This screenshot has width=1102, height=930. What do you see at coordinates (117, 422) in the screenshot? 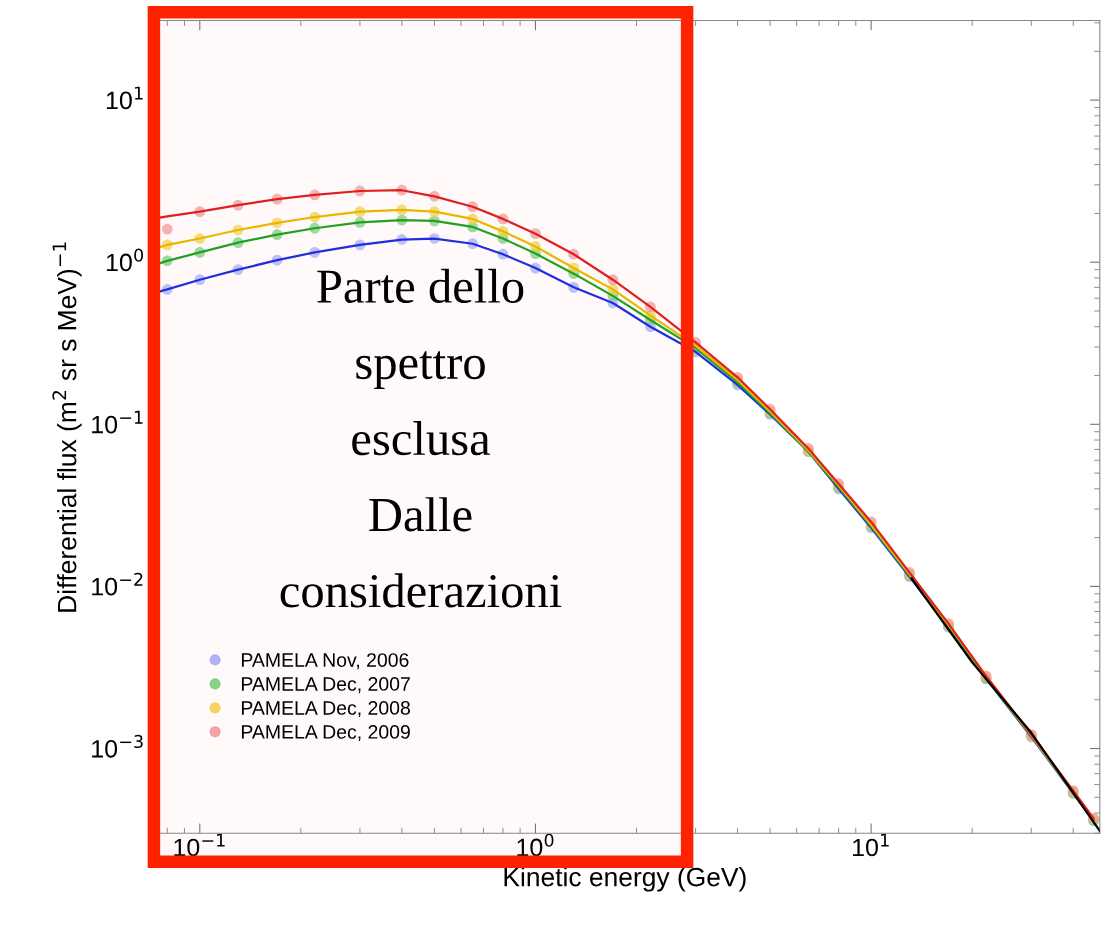
I see `y-tick-label: 10$^{−1}$` at bounding box center [117, 422].